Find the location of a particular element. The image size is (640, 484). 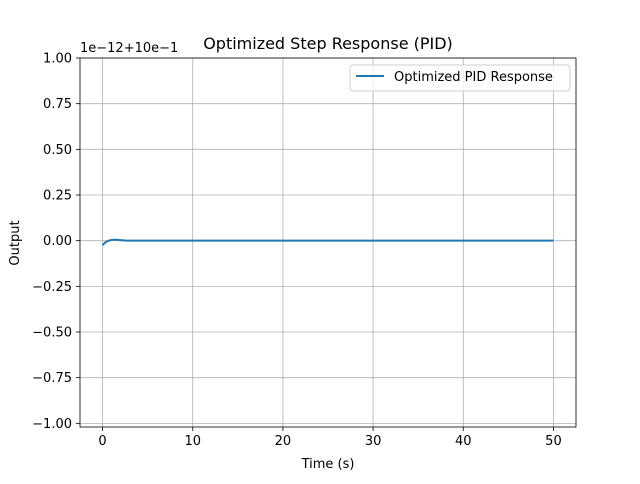

x-axis-ticks: 0 10 20 30 40 50 is located at coordinates (330, 438).